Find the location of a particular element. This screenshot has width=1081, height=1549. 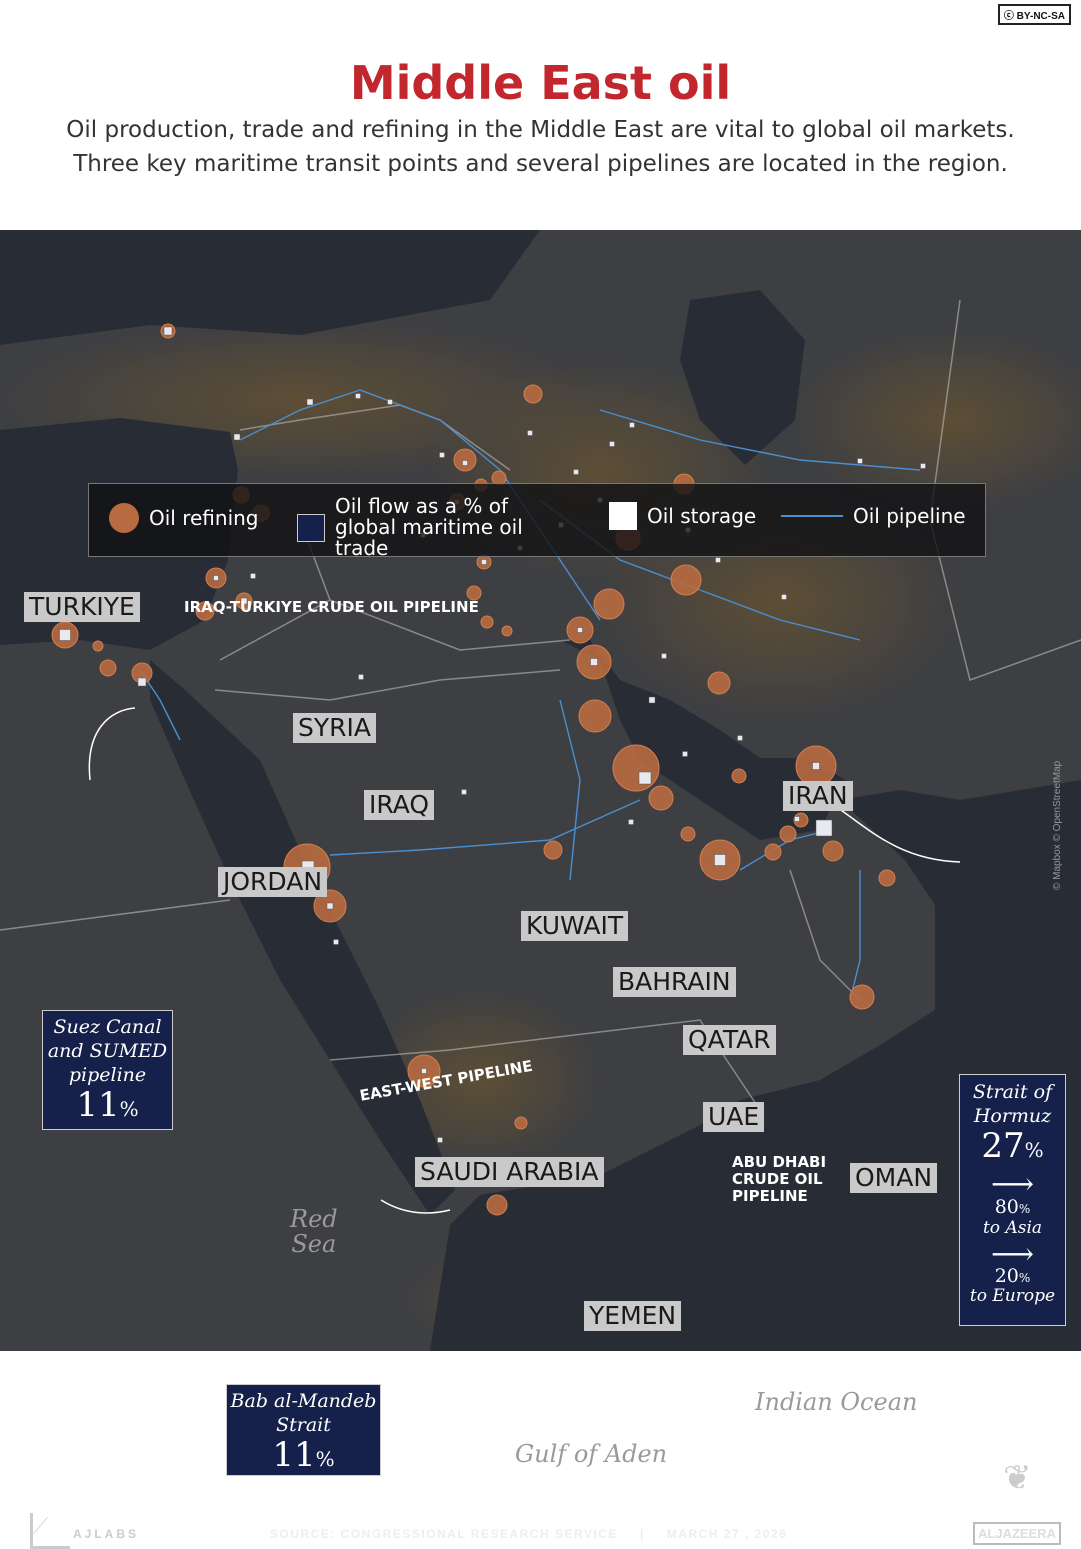

callout-name: pipeline is located at coordinates (107, 1075).